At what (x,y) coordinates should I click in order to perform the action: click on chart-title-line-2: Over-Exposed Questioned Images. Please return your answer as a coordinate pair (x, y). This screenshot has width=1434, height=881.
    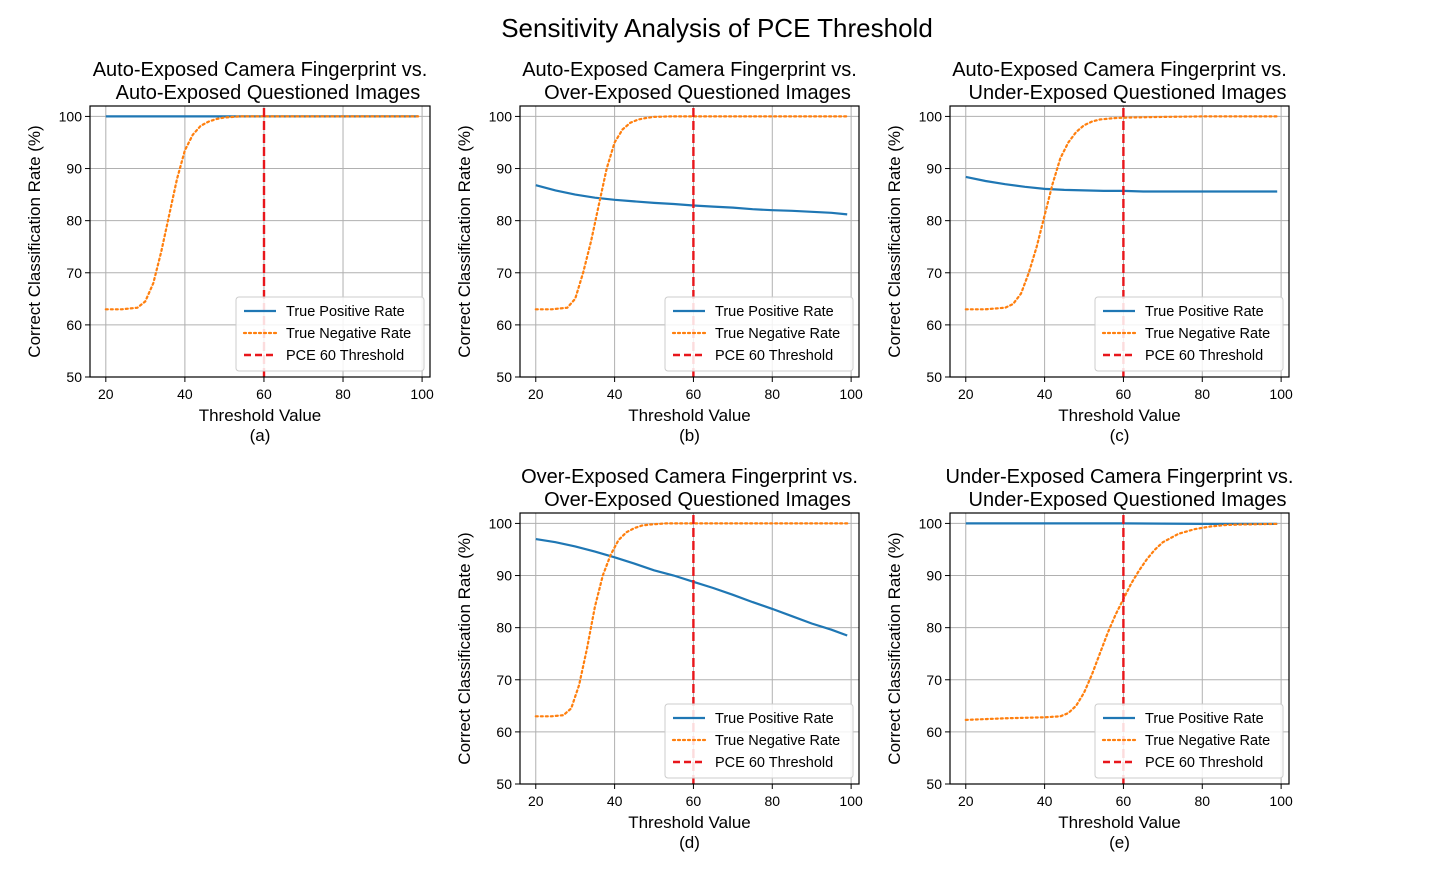
    Looking at the image, I should click on (697, 93).